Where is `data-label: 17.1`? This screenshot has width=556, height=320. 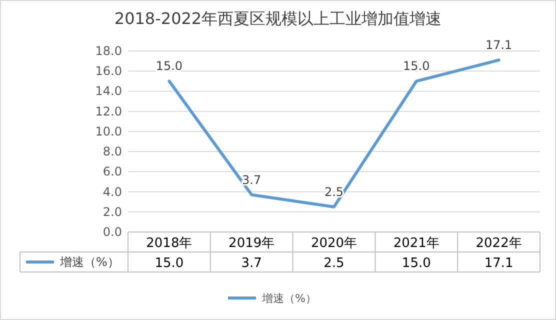
data-label: 17.1 is located at coordinates (499, 263).